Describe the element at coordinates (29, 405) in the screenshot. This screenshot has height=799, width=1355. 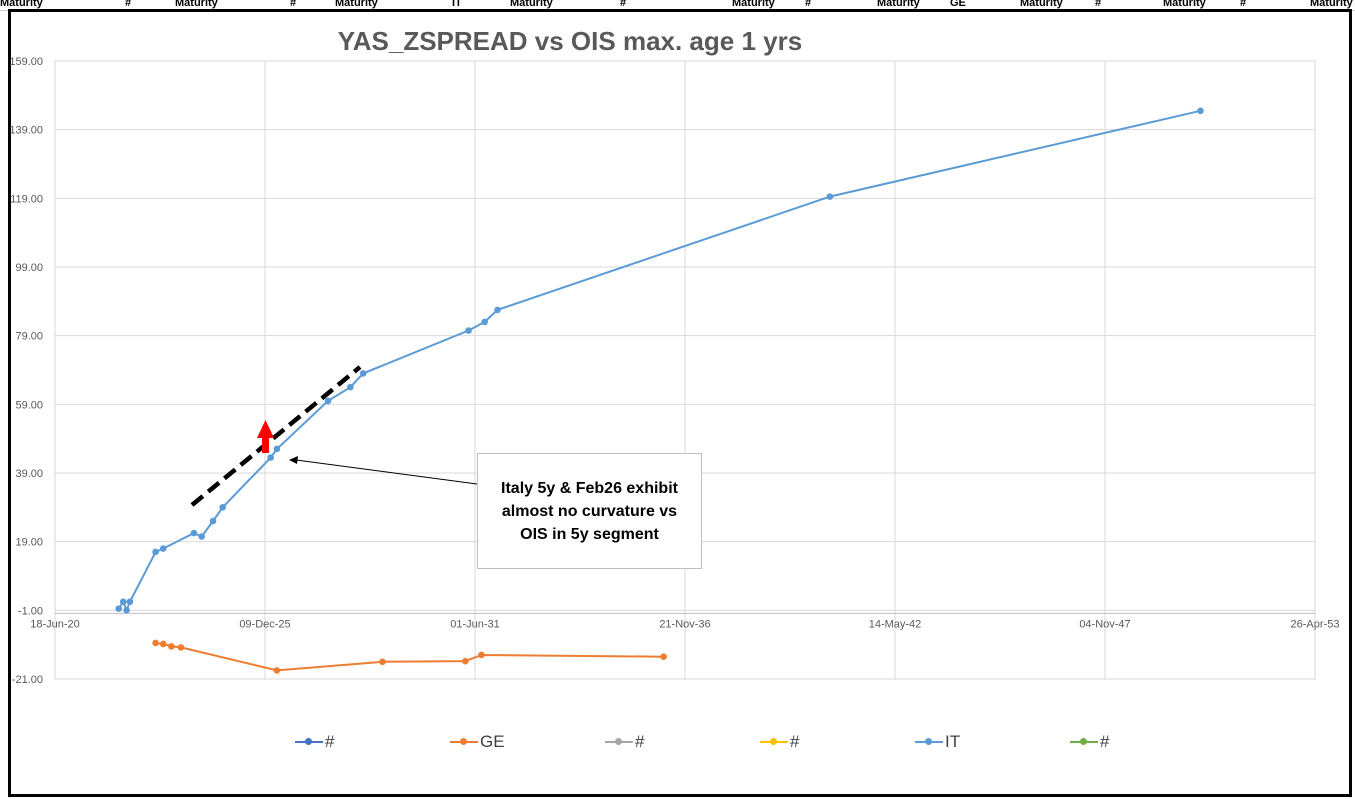
I see `y-tick-label: 59.00` at that location.